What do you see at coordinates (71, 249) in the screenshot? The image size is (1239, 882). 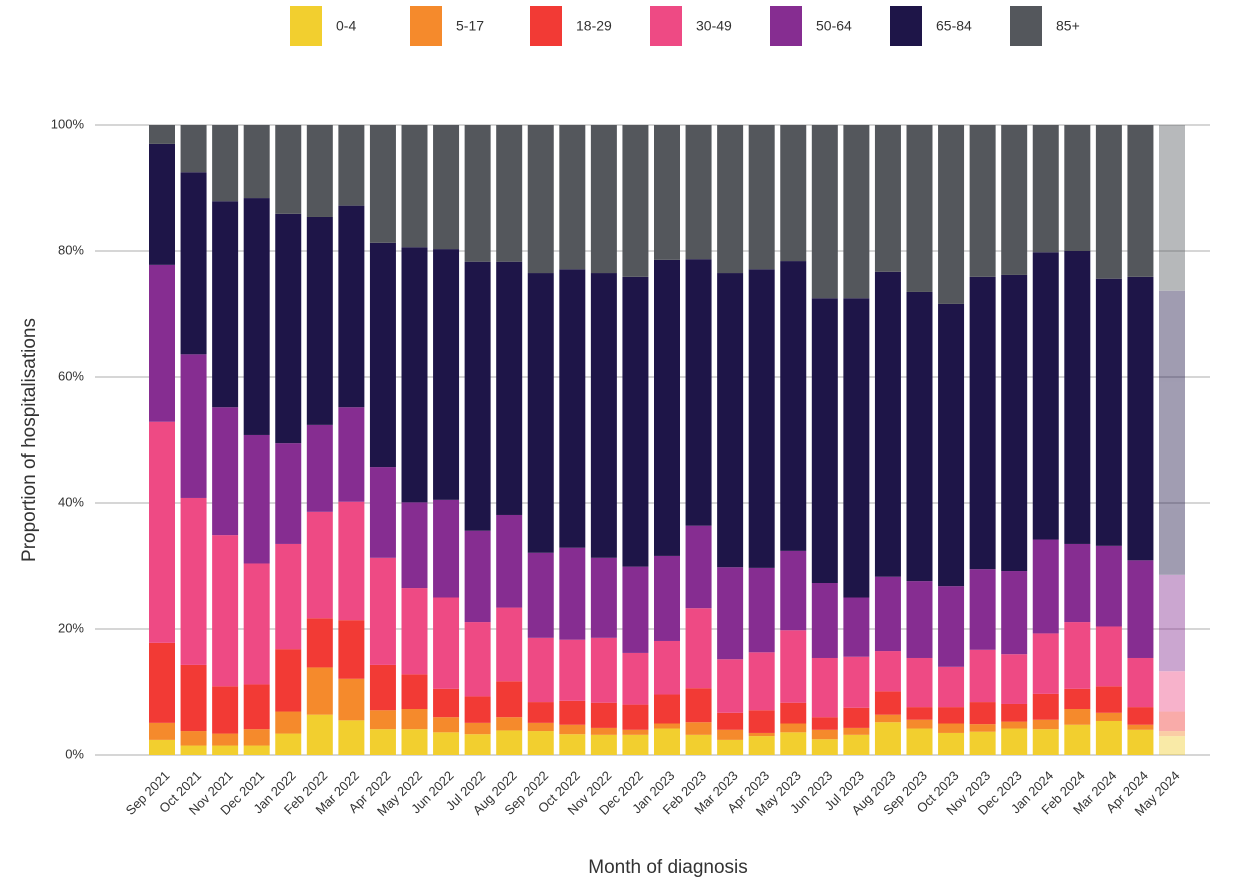 I see `y-tick-label: 80%` at bounding box center [71, 249].